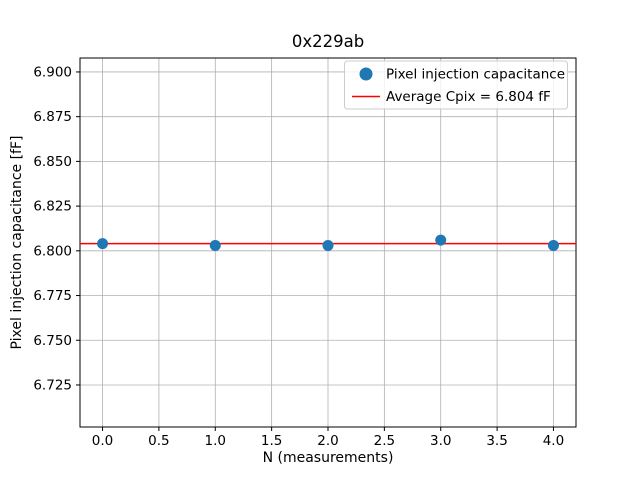  Describe the element at coordinates (328, 458) in the screenshot. I see `x-axis-label: N (measurements)` at that location.